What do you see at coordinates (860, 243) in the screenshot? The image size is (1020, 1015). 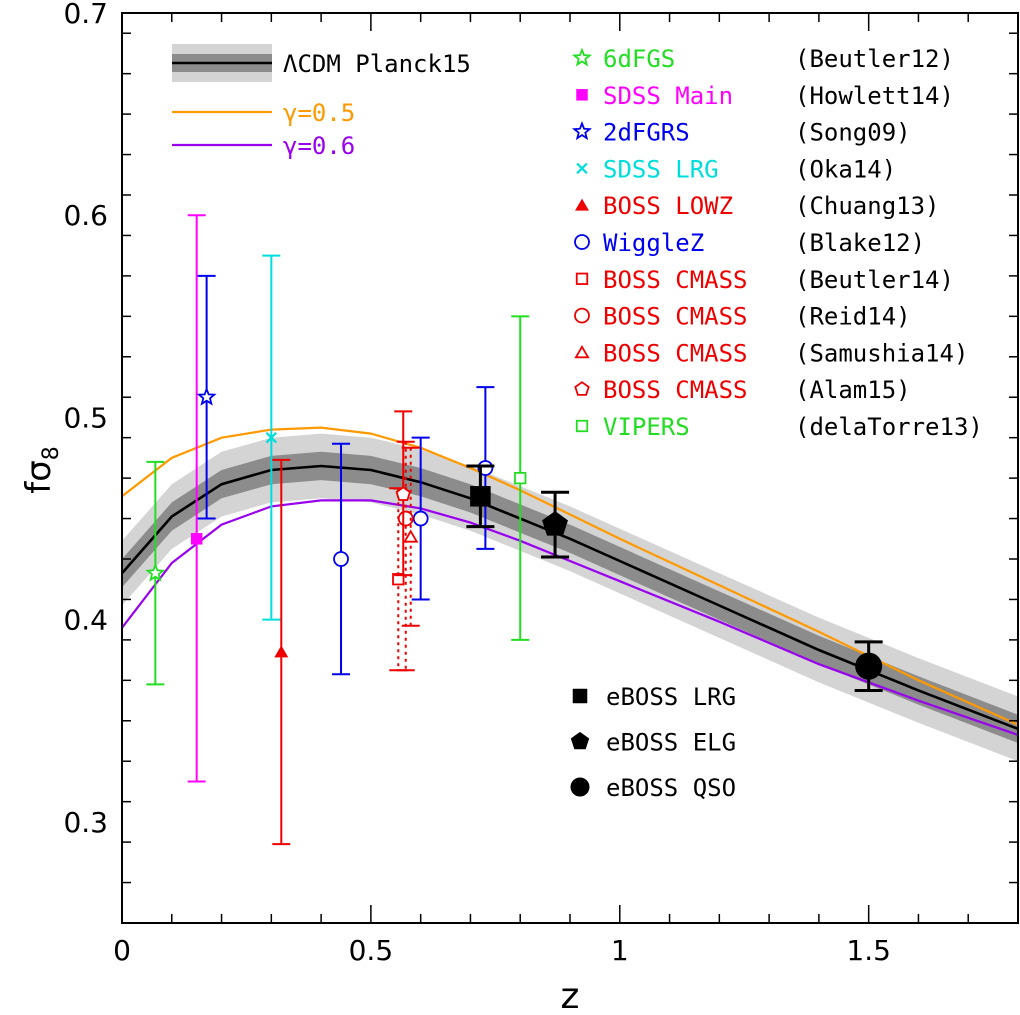 I see `legend-ref-5: (Blake12)` at bounding box center [860, 243].